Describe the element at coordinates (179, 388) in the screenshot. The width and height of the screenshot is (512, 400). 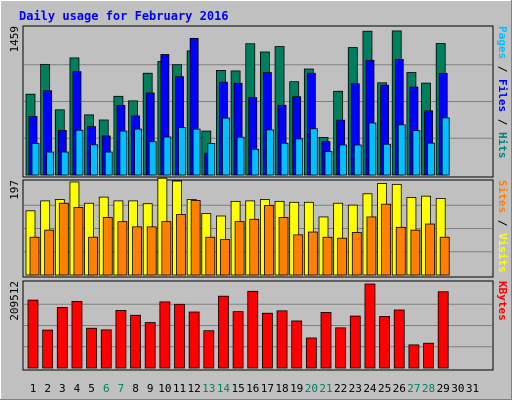
I see `x-tick-label: 11` at that location.